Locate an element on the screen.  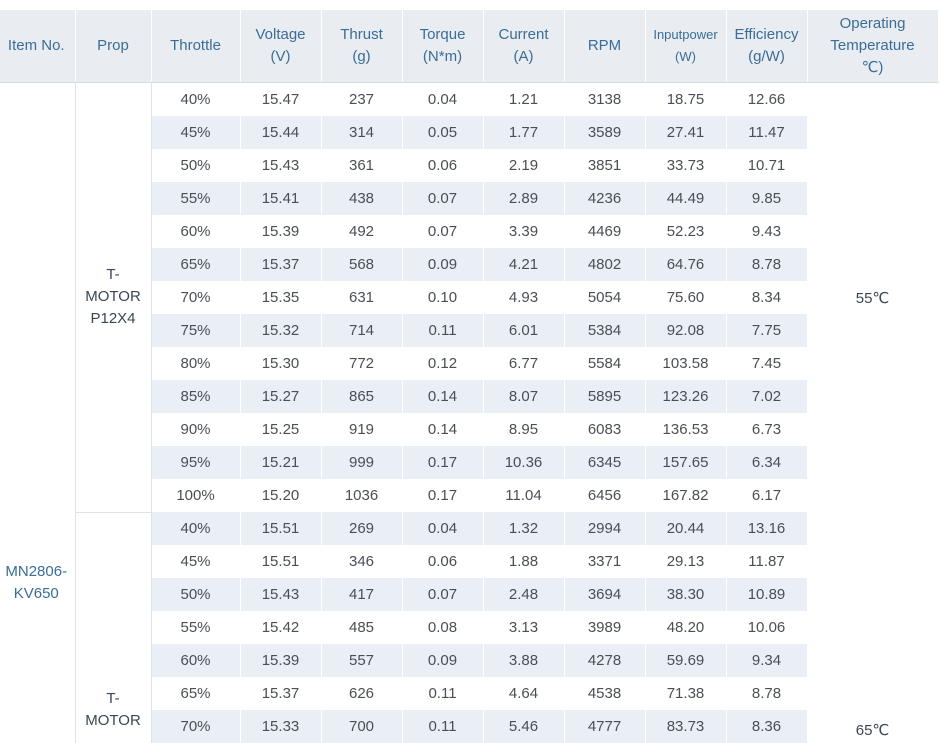
current-cell: 3.13 is located at coordinates (524, 627).